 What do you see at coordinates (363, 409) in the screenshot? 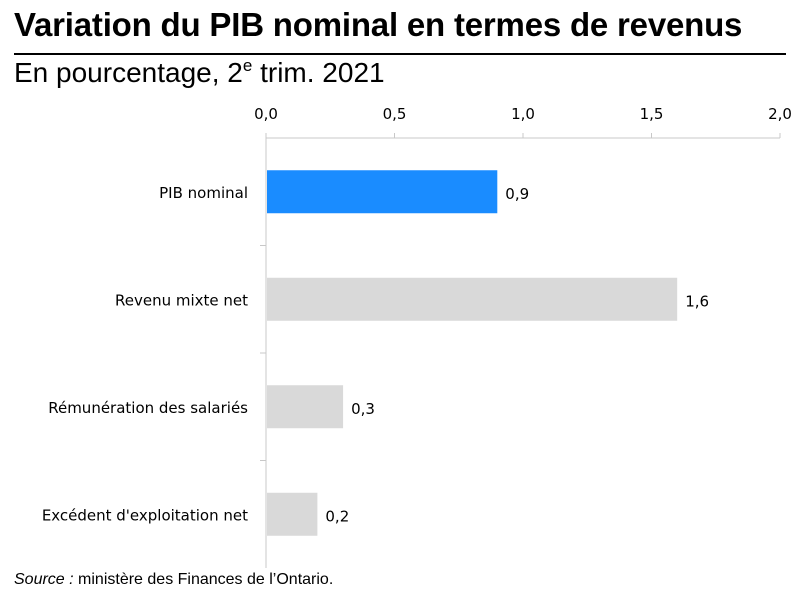
I see `data-label: 0,3` at bounding box center [363, 409].